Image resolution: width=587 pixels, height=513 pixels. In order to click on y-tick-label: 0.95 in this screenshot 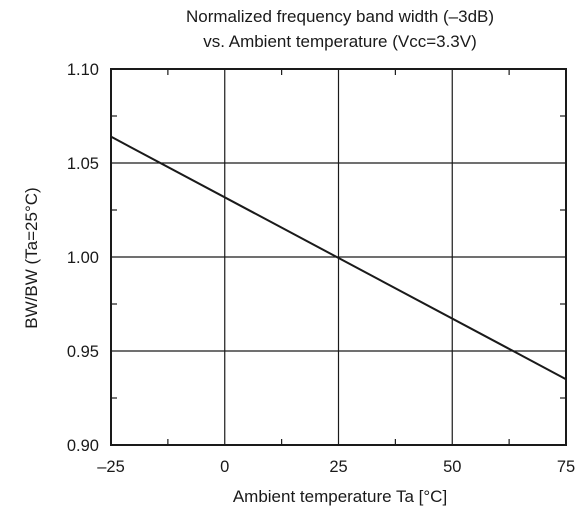, I will do `click(83, 352)`.